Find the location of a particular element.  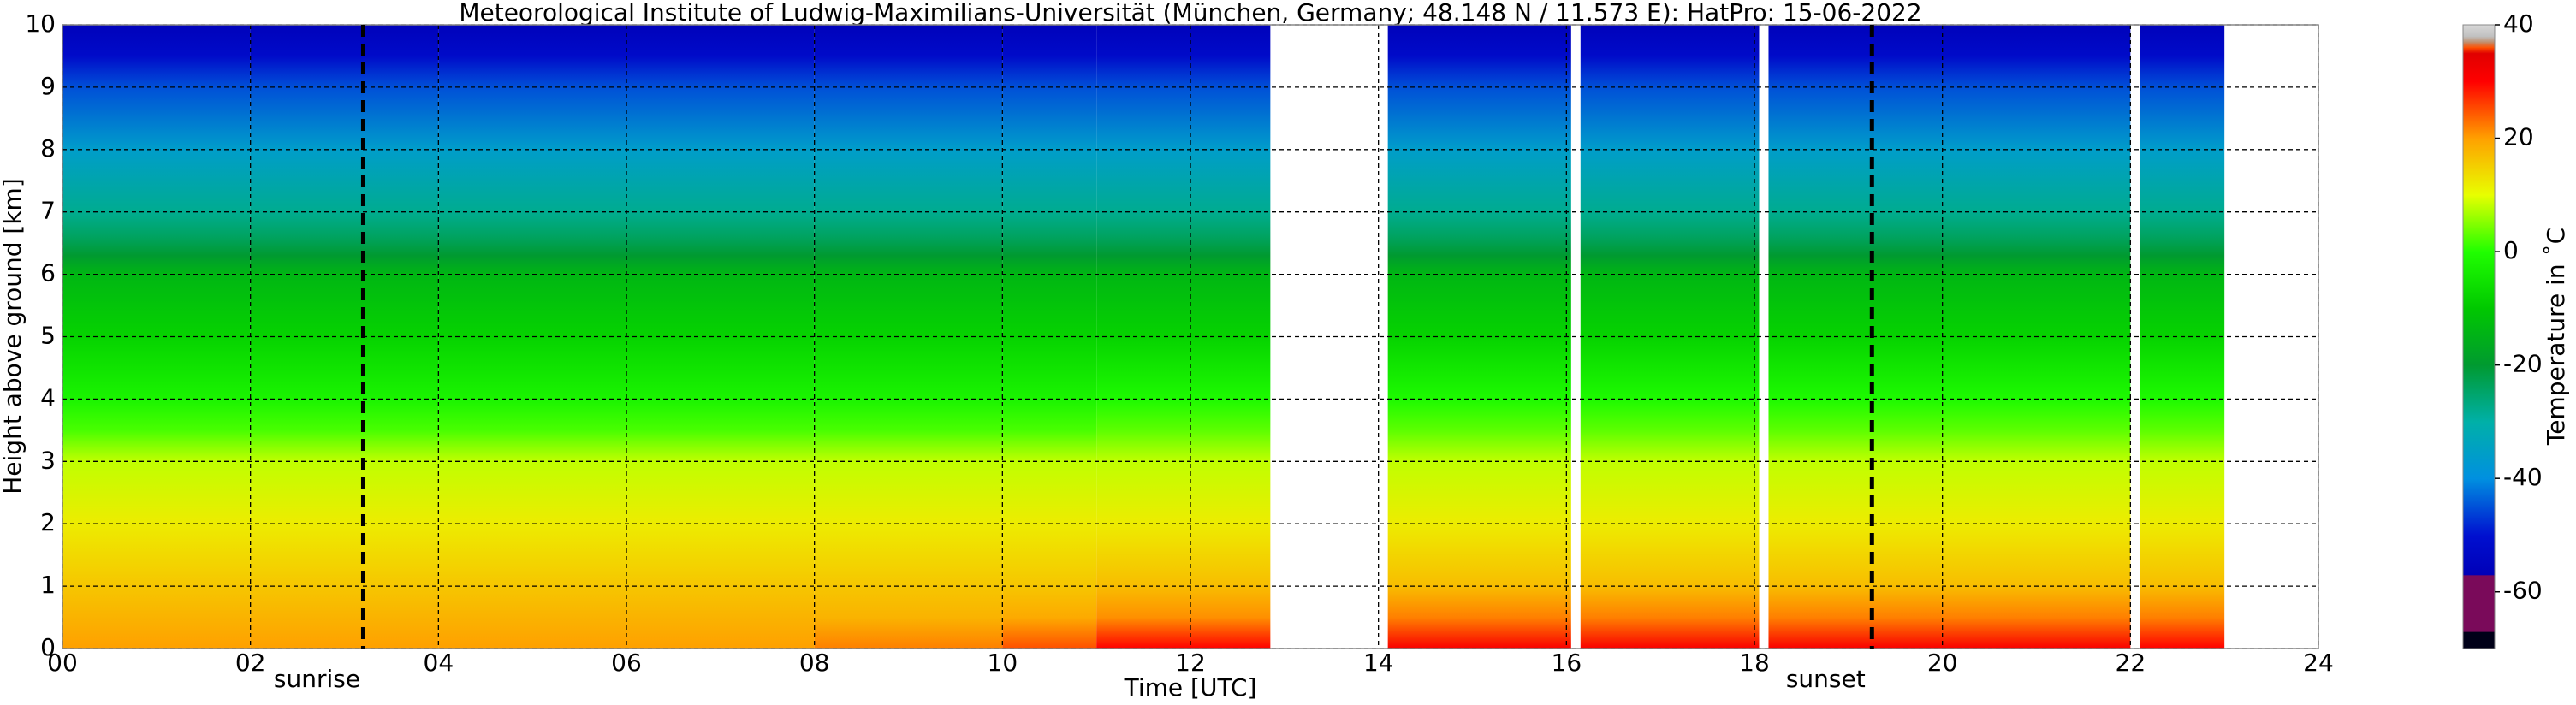

x-tick-label: 20 is located at coordinates (1942, 663).